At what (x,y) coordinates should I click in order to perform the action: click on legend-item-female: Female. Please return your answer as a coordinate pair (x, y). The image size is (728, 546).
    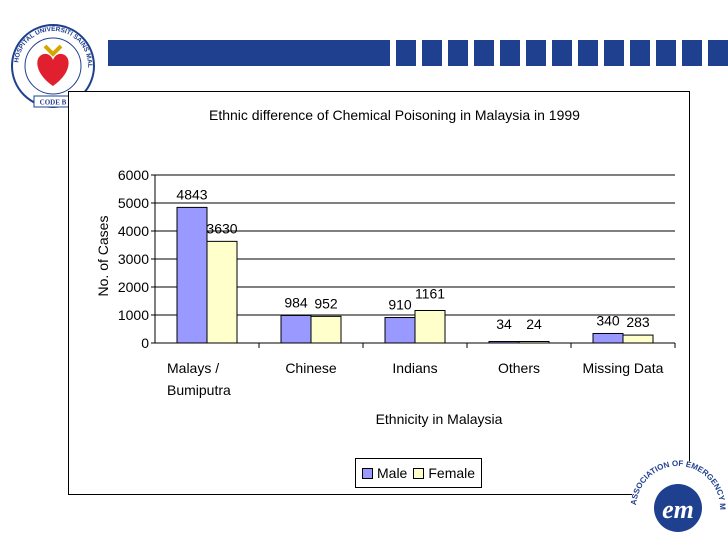
    Looking at the image, I should click on (444, 473).